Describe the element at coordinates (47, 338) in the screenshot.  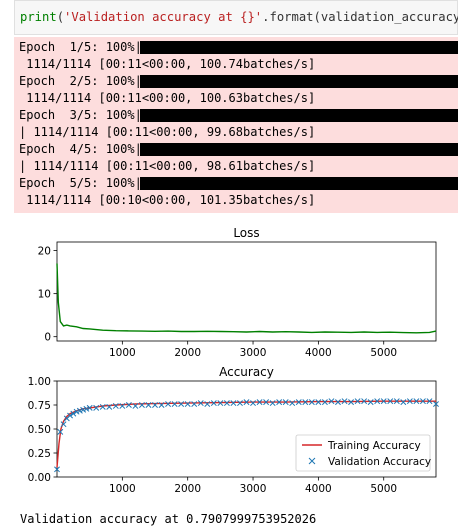
I see `loss-ytick-label: 0` at that location.